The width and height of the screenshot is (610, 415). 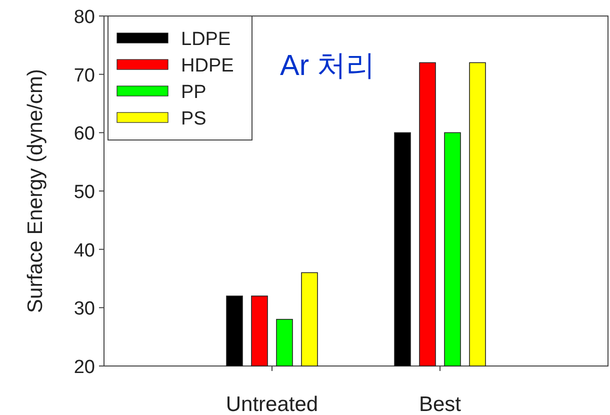 I want to click on legend-label: LDPE, so click(x=206, y=39).